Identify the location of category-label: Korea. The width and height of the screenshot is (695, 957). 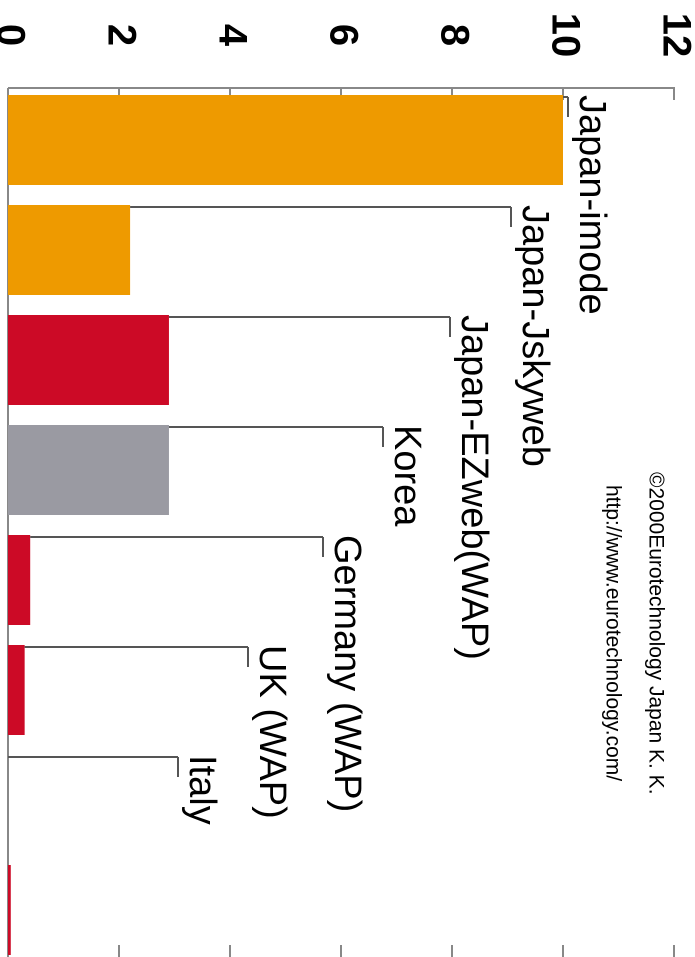
(407, 476).